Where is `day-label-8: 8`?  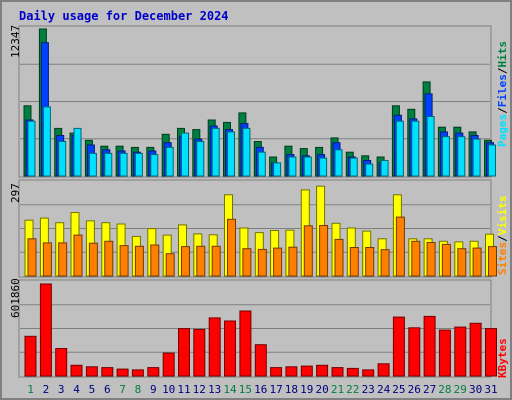
day-label-8: 8 is located at coordinates (138, 389).